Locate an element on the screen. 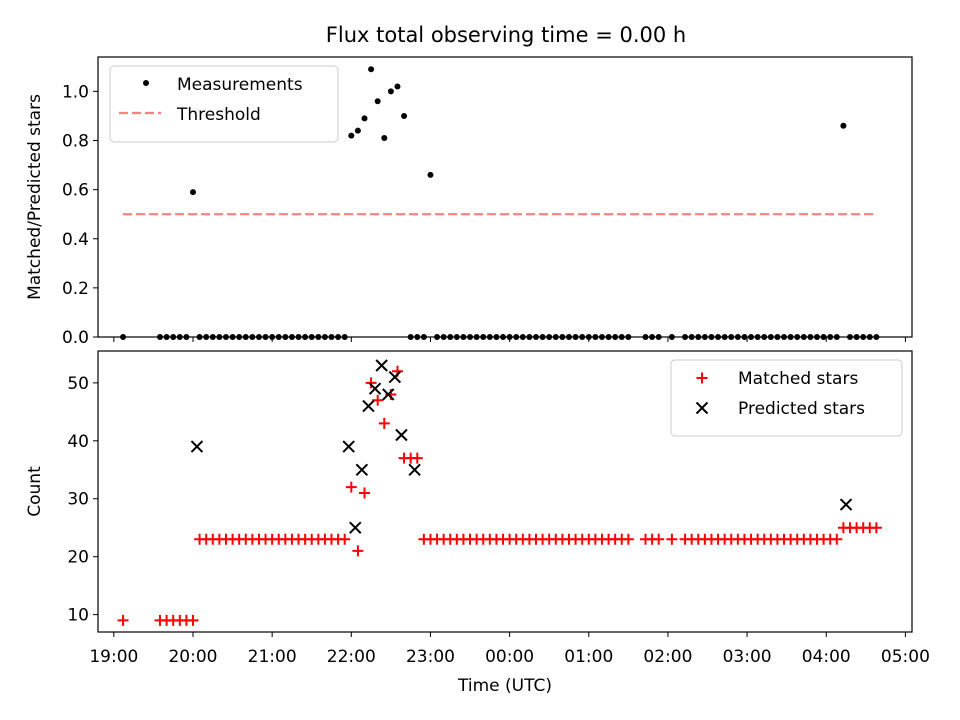  y-tick-label: 0.4 is located at coordinates (75, 240).